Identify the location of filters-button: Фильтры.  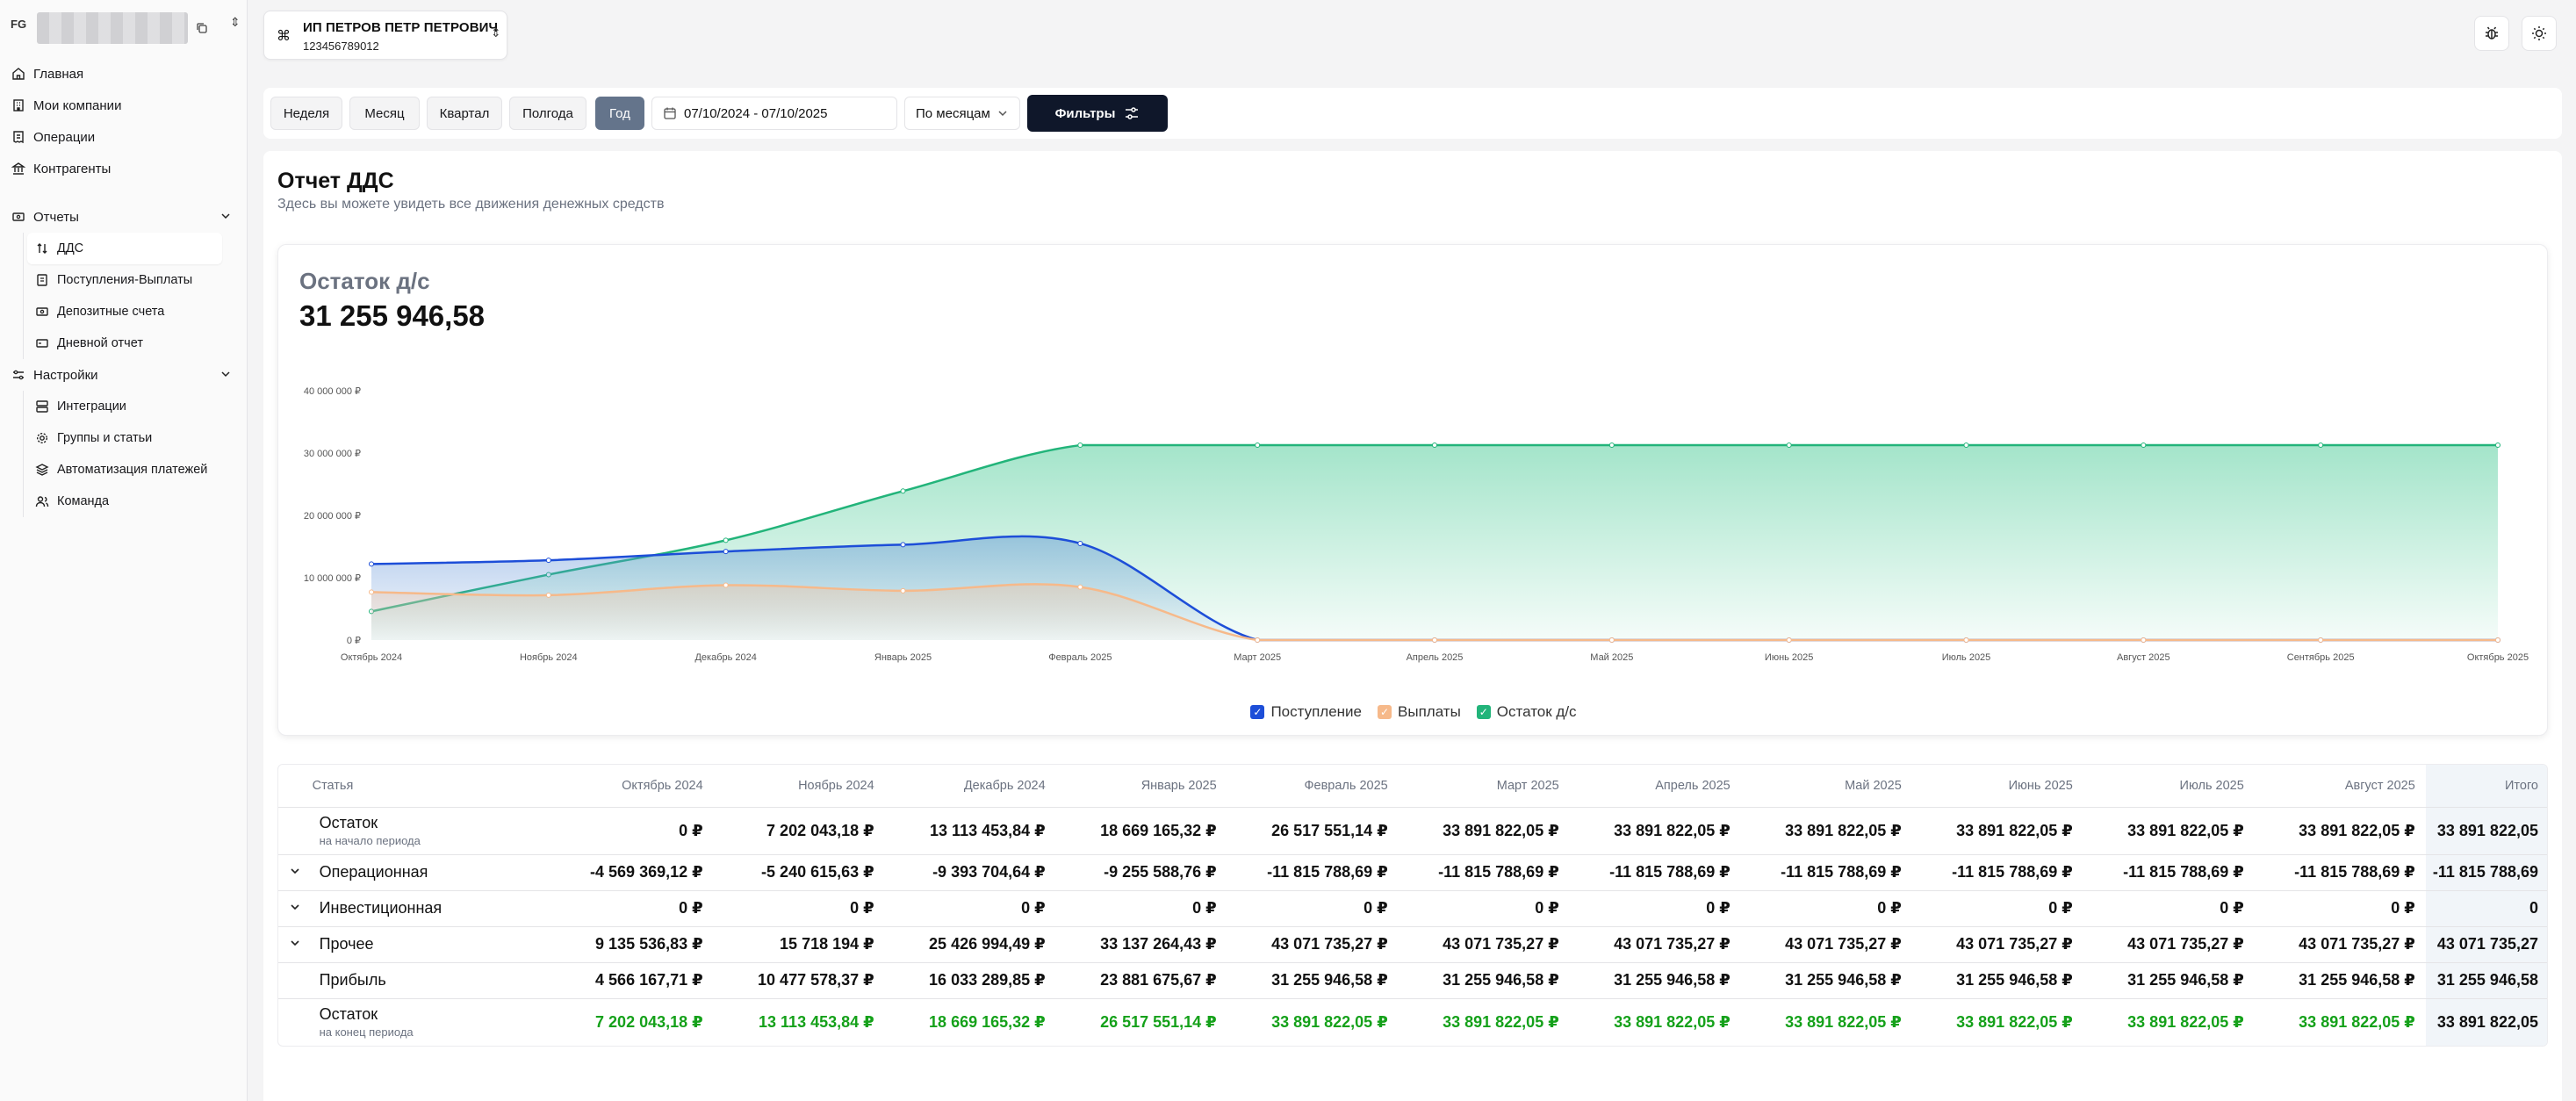
(1097, 113).